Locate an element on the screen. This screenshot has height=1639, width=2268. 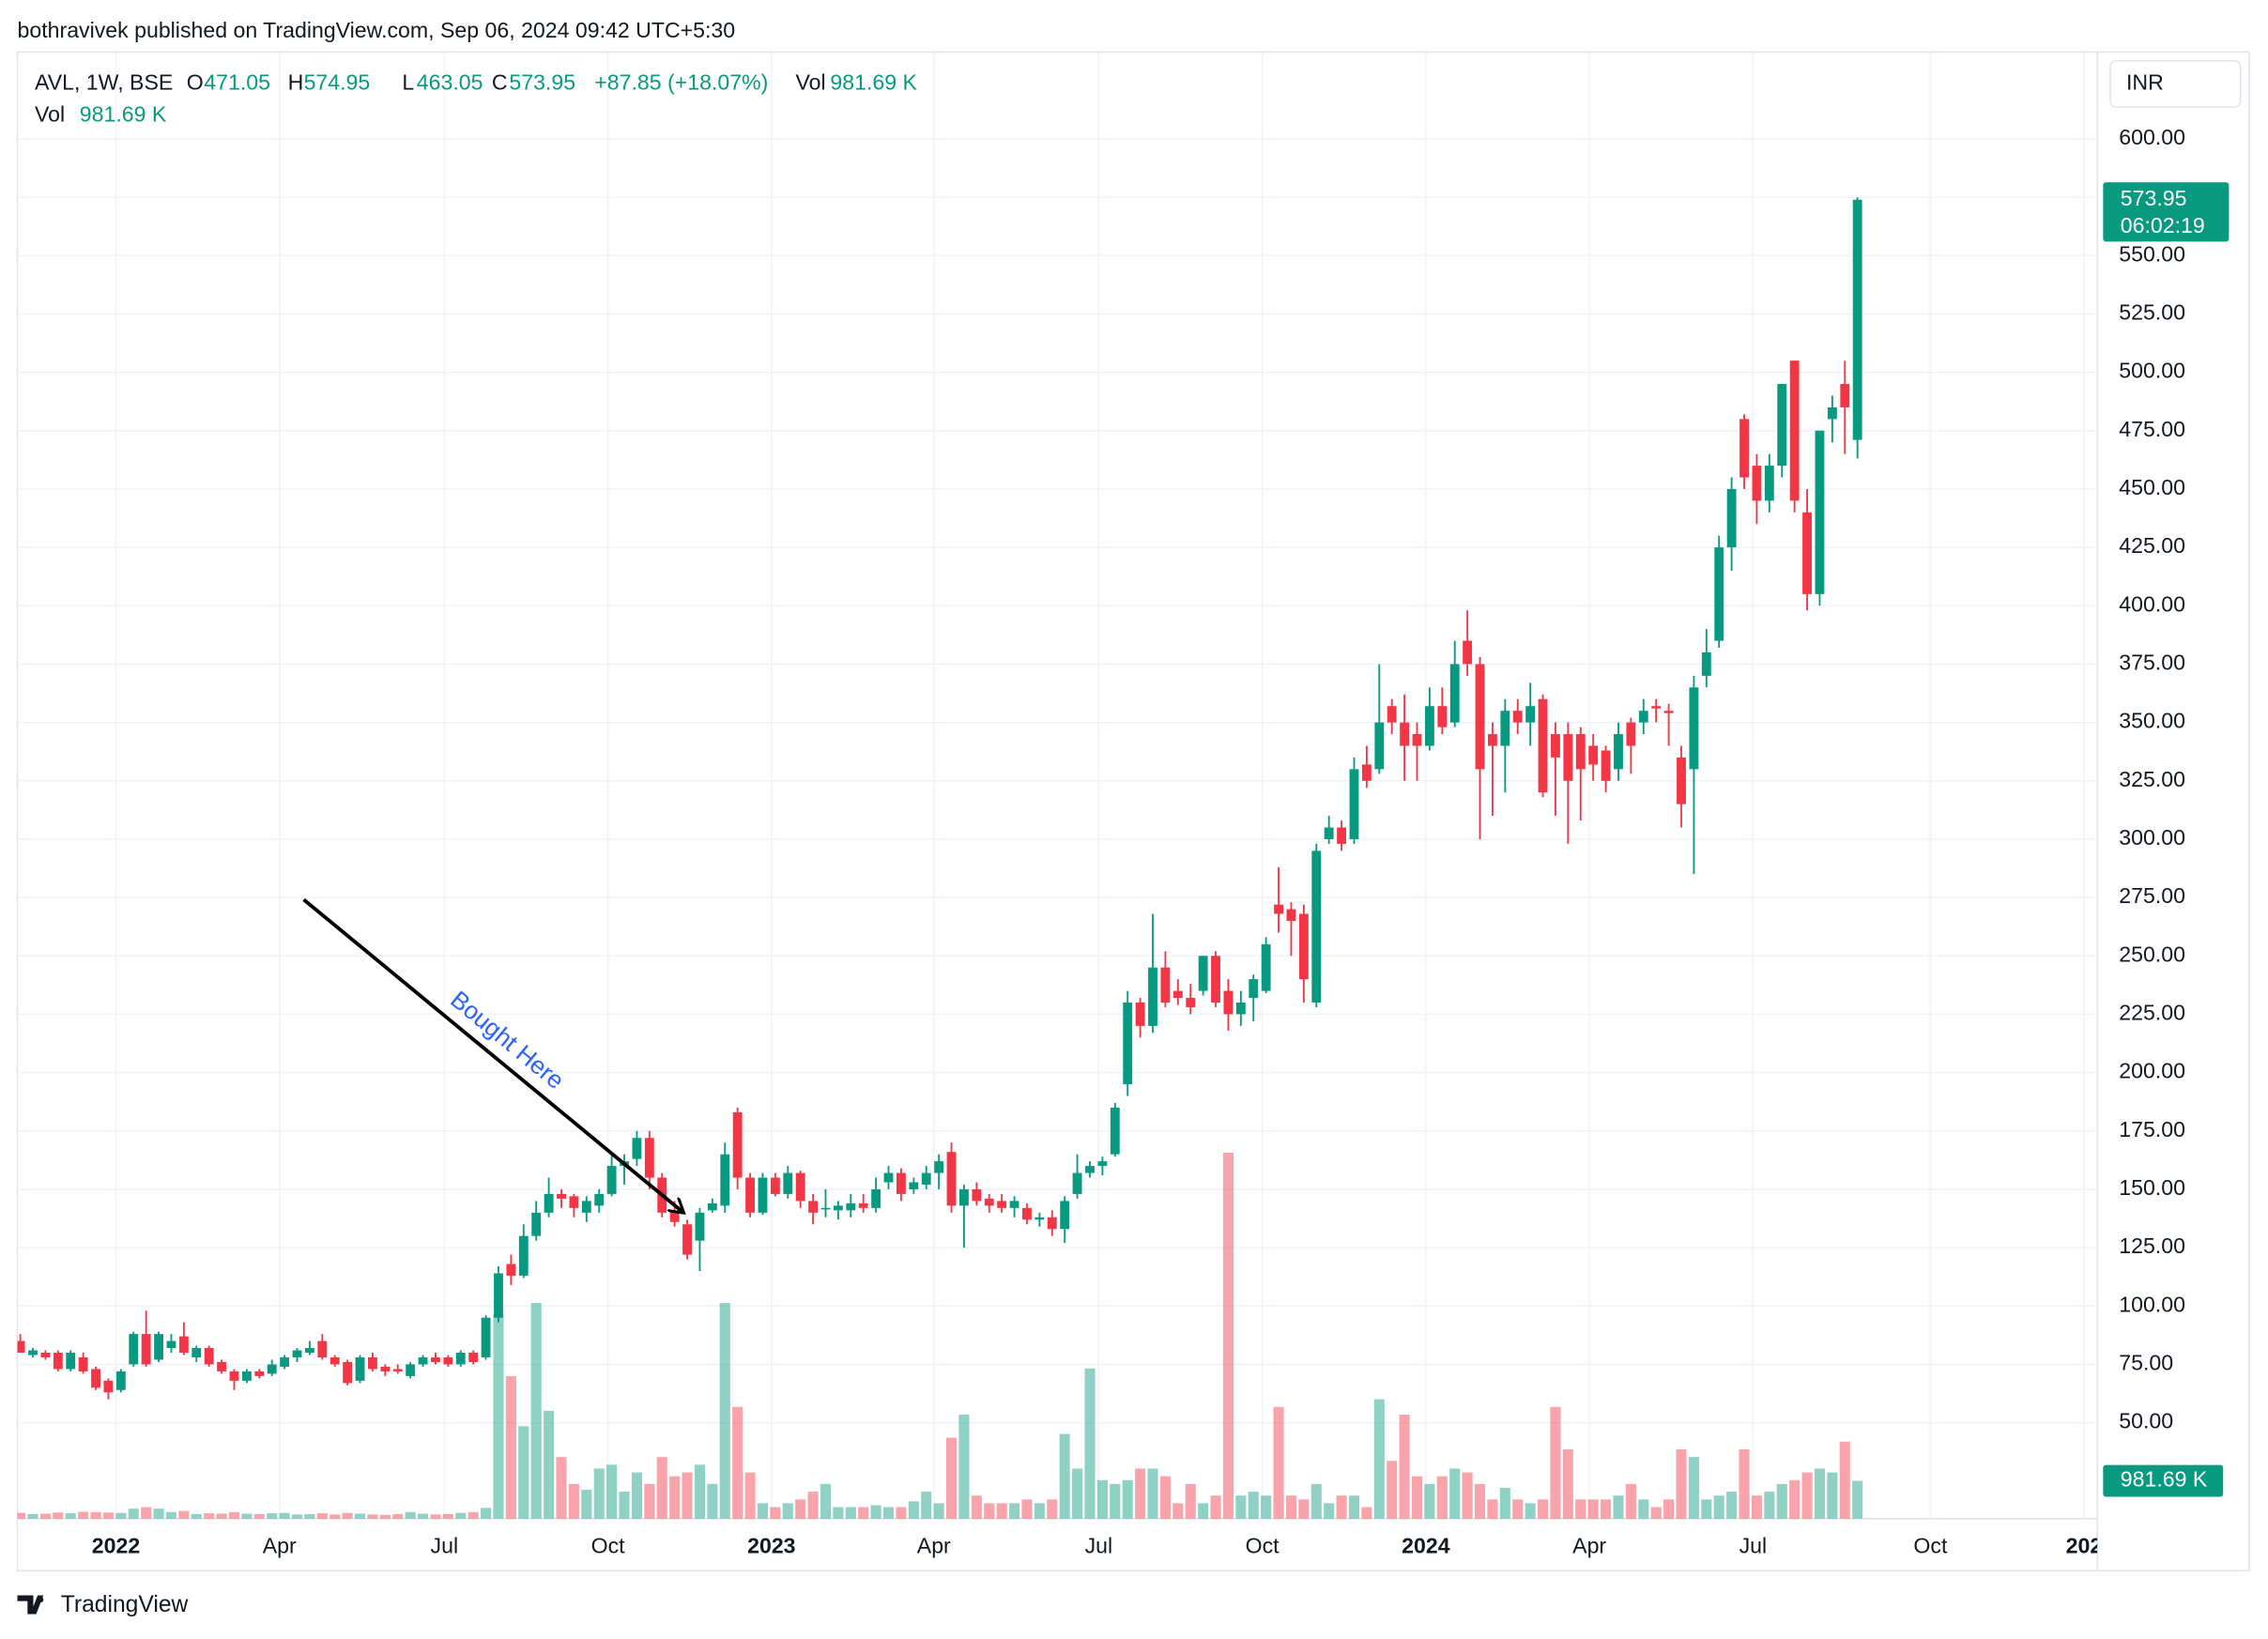
y-tick-label: 250.00 is located at coordinates (2152, 954).